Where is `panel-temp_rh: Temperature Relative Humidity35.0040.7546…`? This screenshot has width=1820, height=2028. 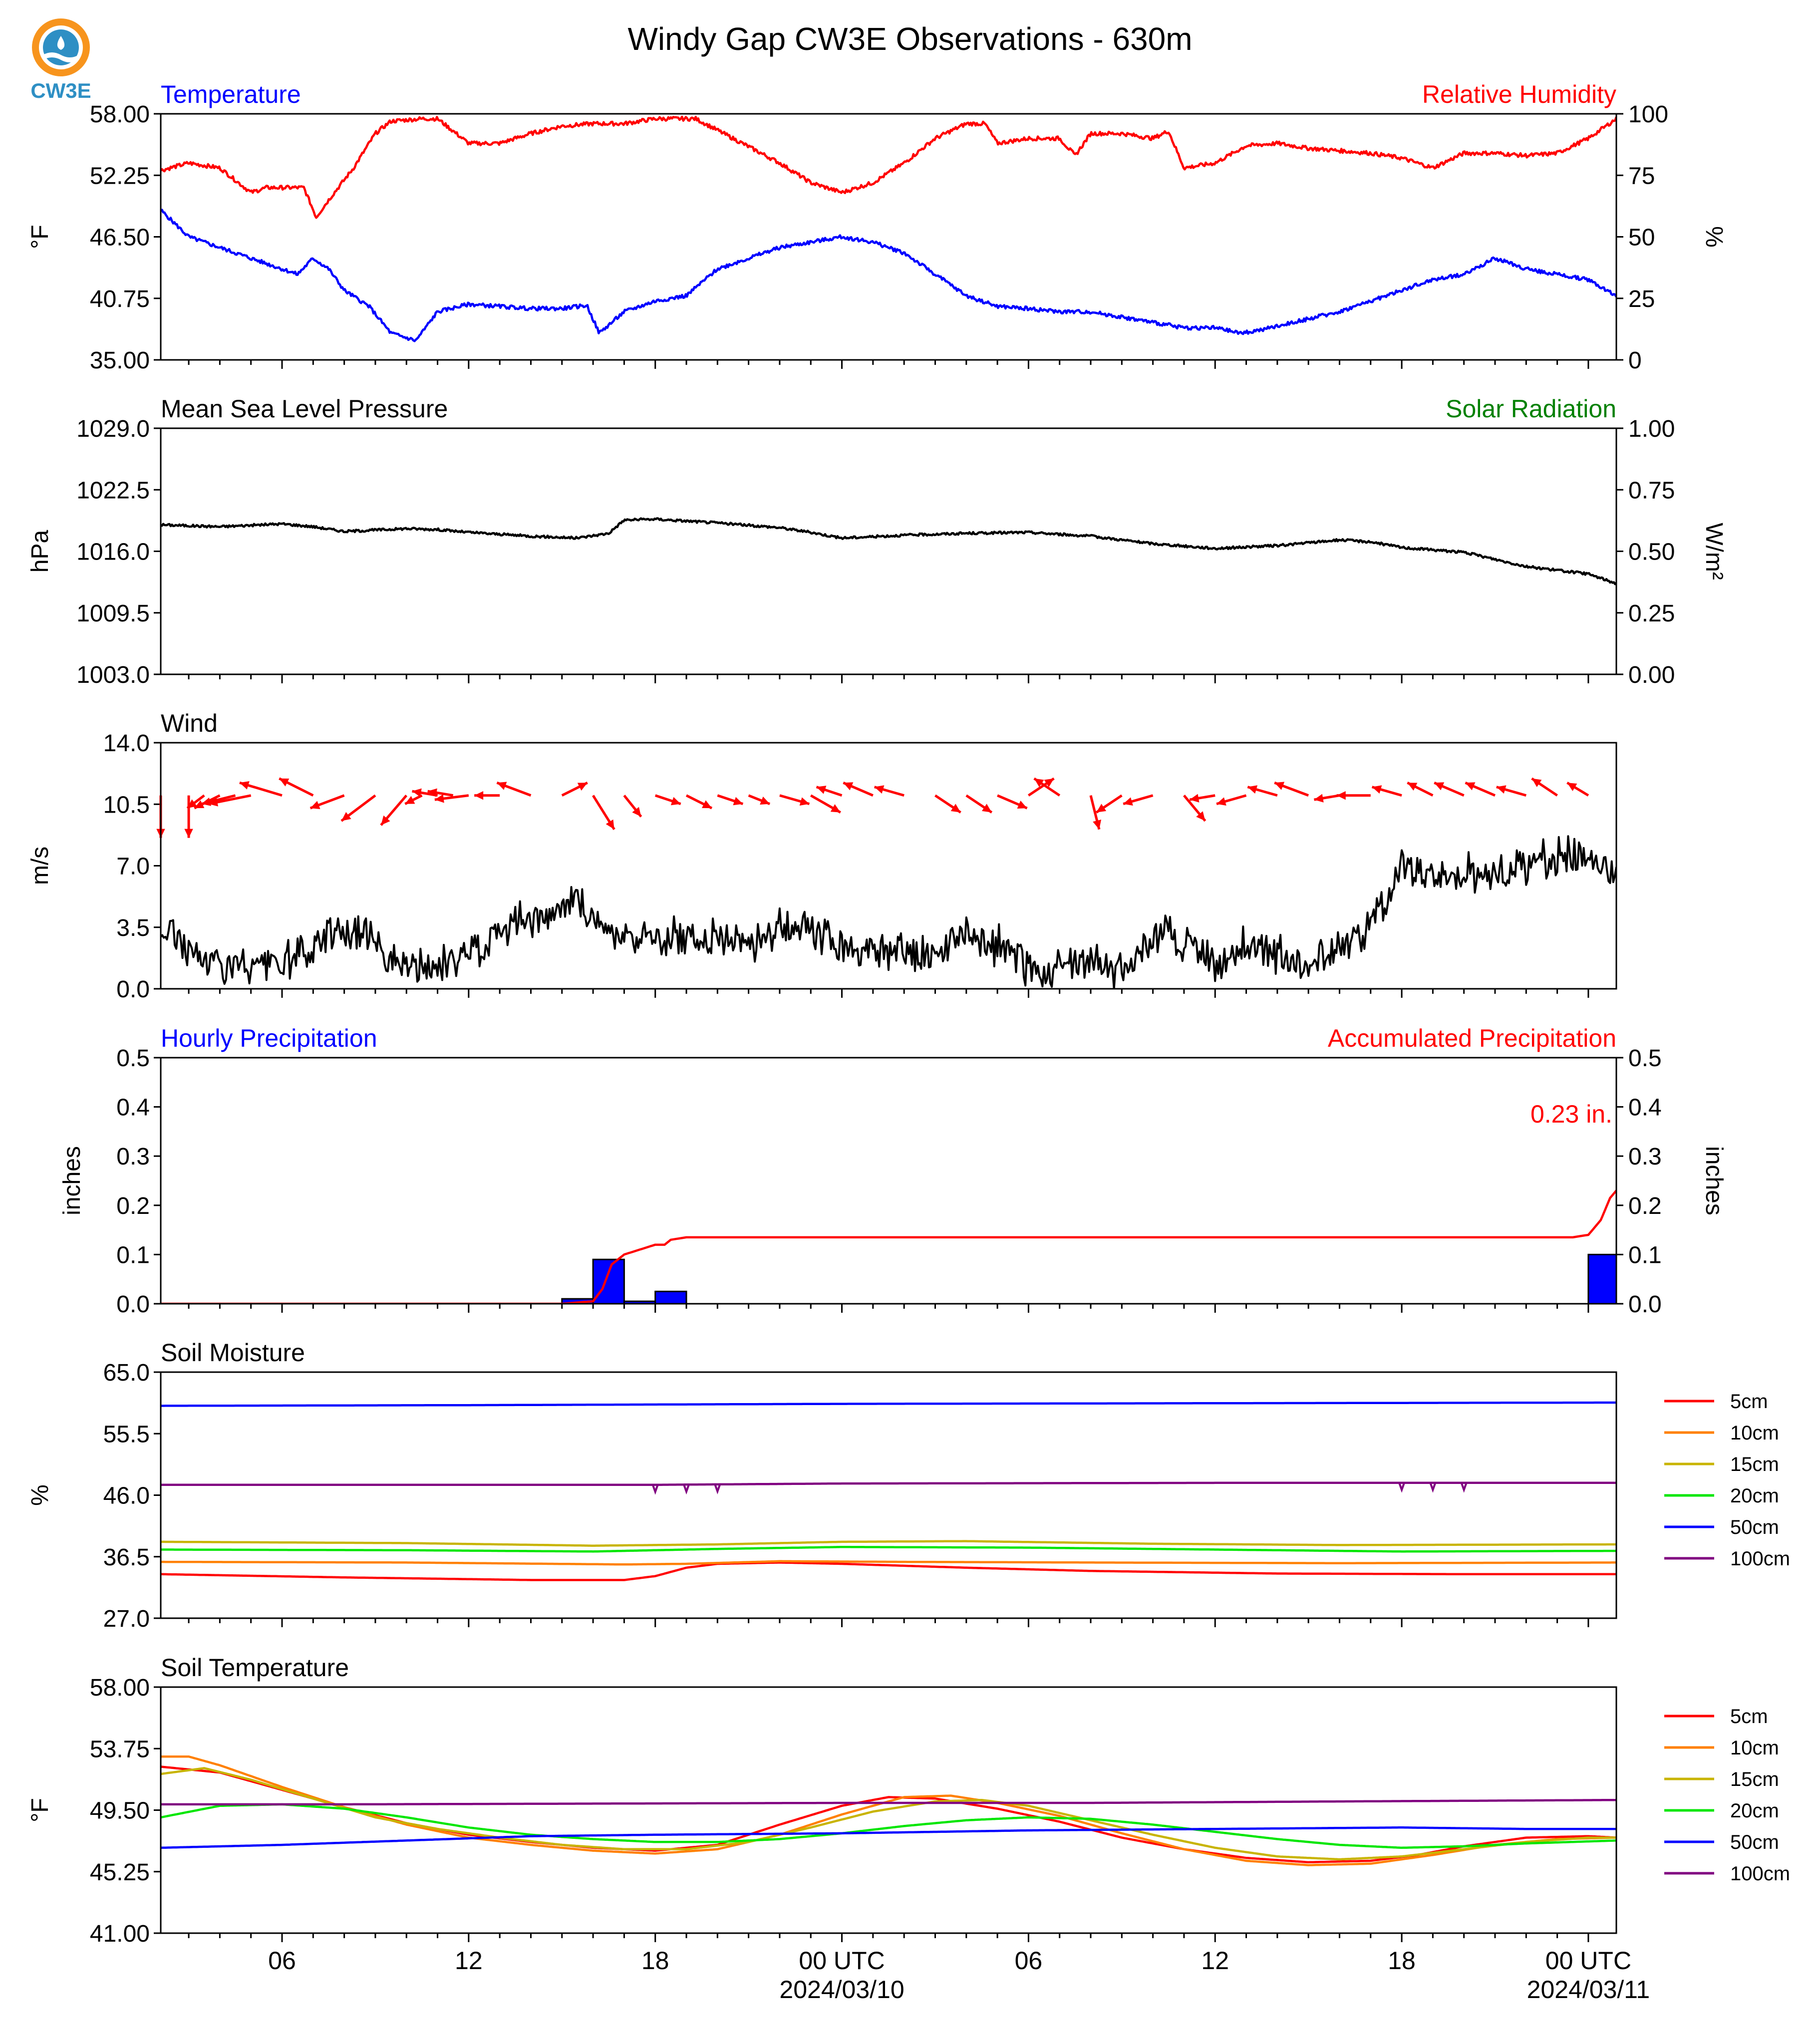
panel-temp_rh: Temperature Relative Humidity35.0040.7546… is located at coordinates (877, 227).